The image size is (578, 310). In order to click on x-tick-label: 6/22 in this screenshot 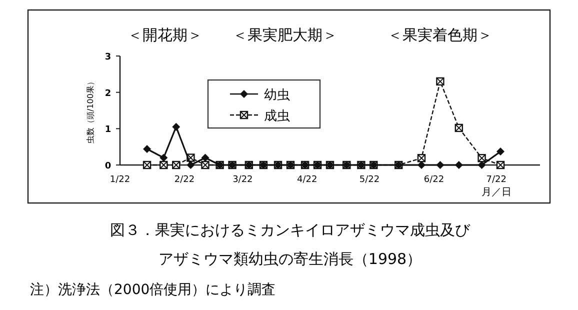, I will do `click(434, 180)`.